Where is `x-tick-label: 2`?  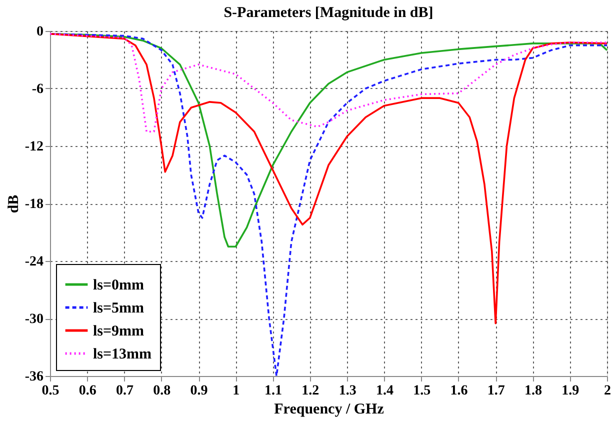 x-tick-label: 2 is located at coordinates (607, 391).